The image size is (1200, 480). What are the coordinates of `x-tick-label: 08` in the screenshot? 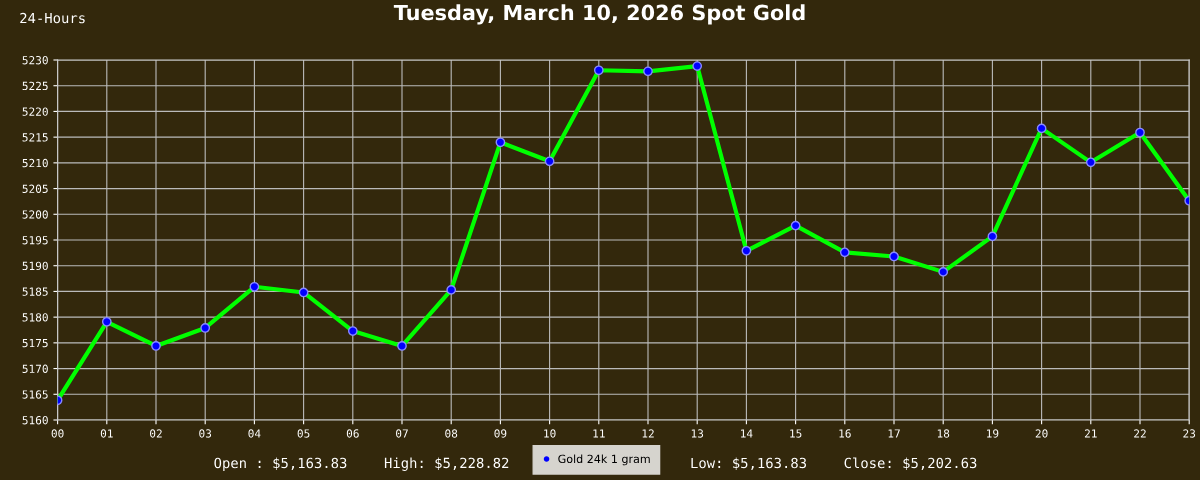 It's located at (451, 433).